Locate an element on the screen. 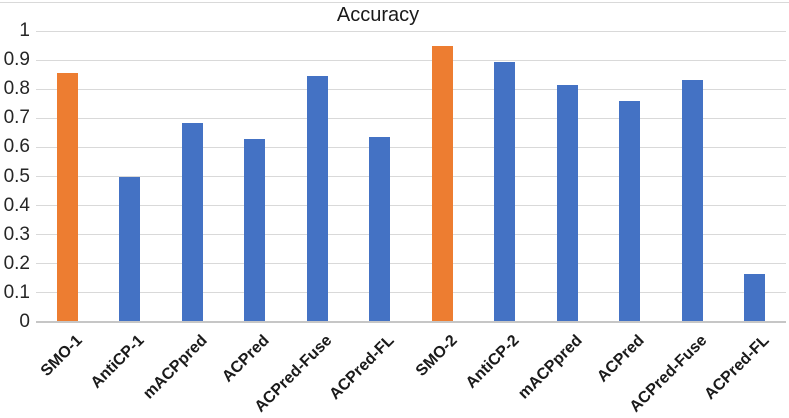  y-tick-label: 0.8 is located at coordinates (16, 89).